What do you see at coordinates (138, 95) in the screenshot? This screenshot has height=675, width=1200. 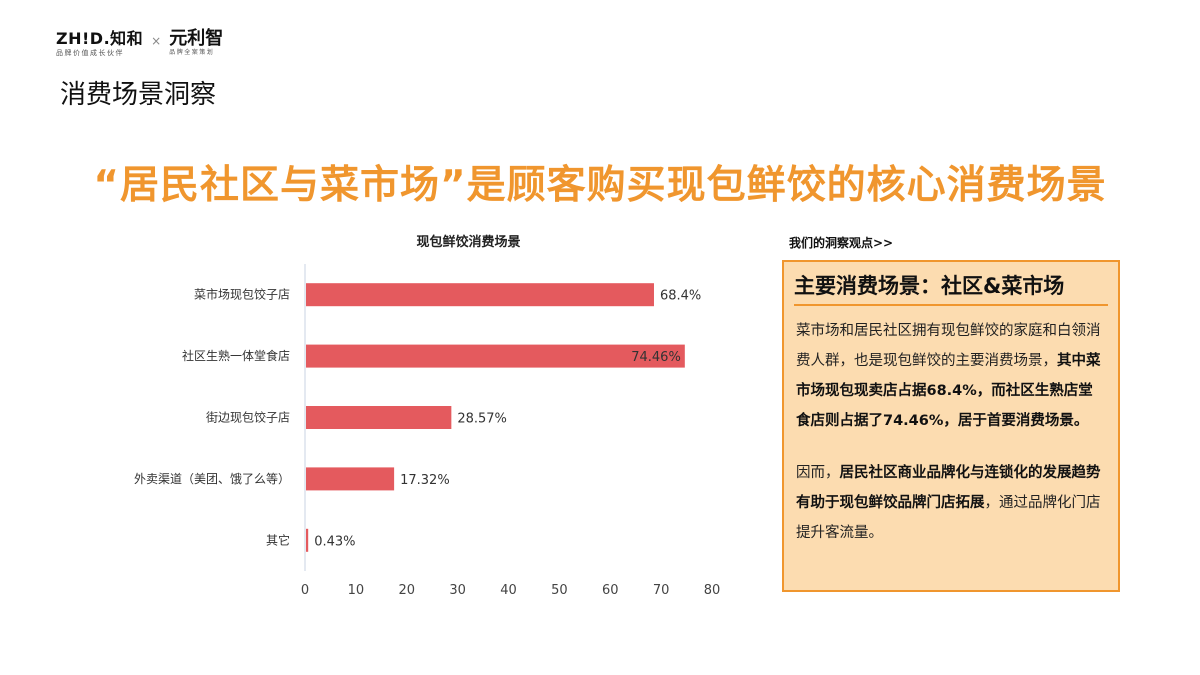 I see `page-title: 消费场景洞察` at bounding box center [138, 95].